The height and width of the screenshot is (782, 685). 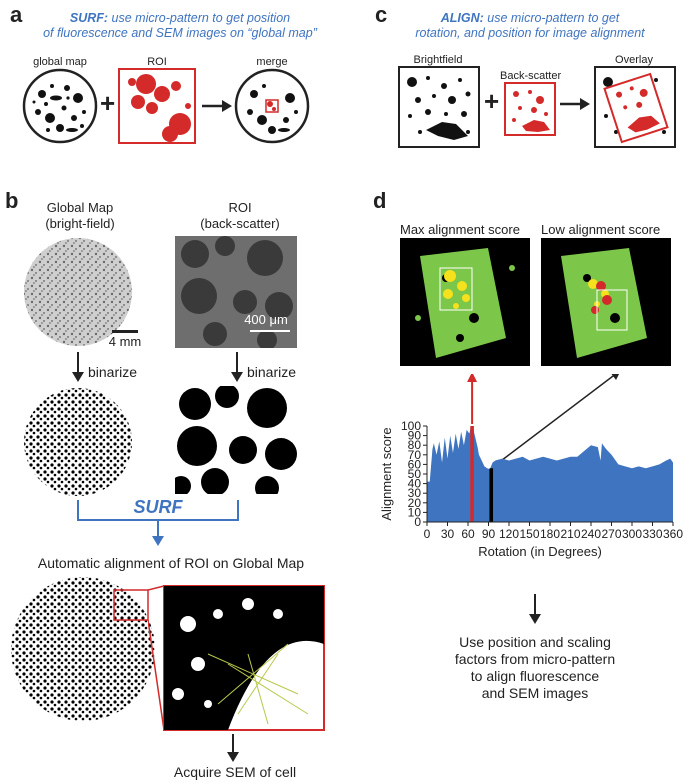 What do you see at coordinates (606, 302) in the screenshot?
I see `low-alignment-image` at bounding box center [606, 302].